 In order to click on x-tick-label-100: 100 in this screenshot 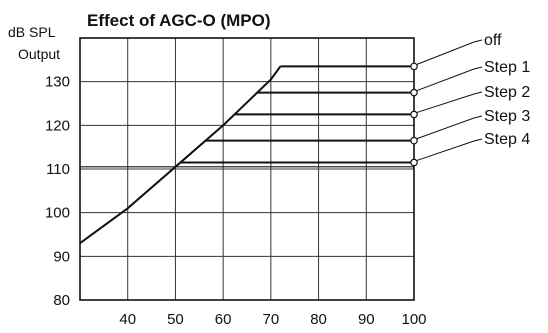, I will do `click(413, 319)`.